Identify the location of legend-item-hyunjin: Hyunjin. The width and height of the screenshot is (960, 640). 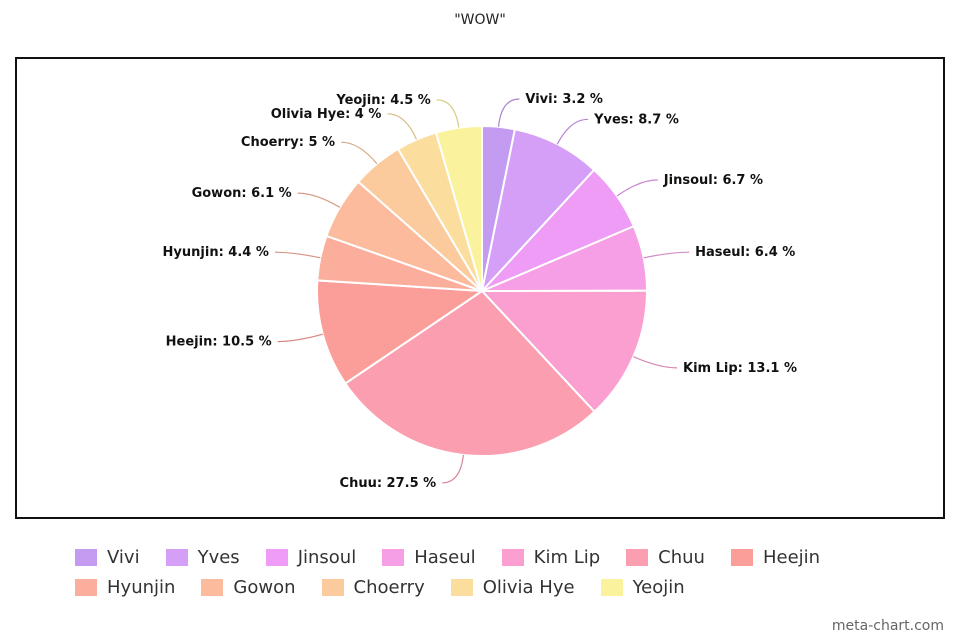
(125, 587).